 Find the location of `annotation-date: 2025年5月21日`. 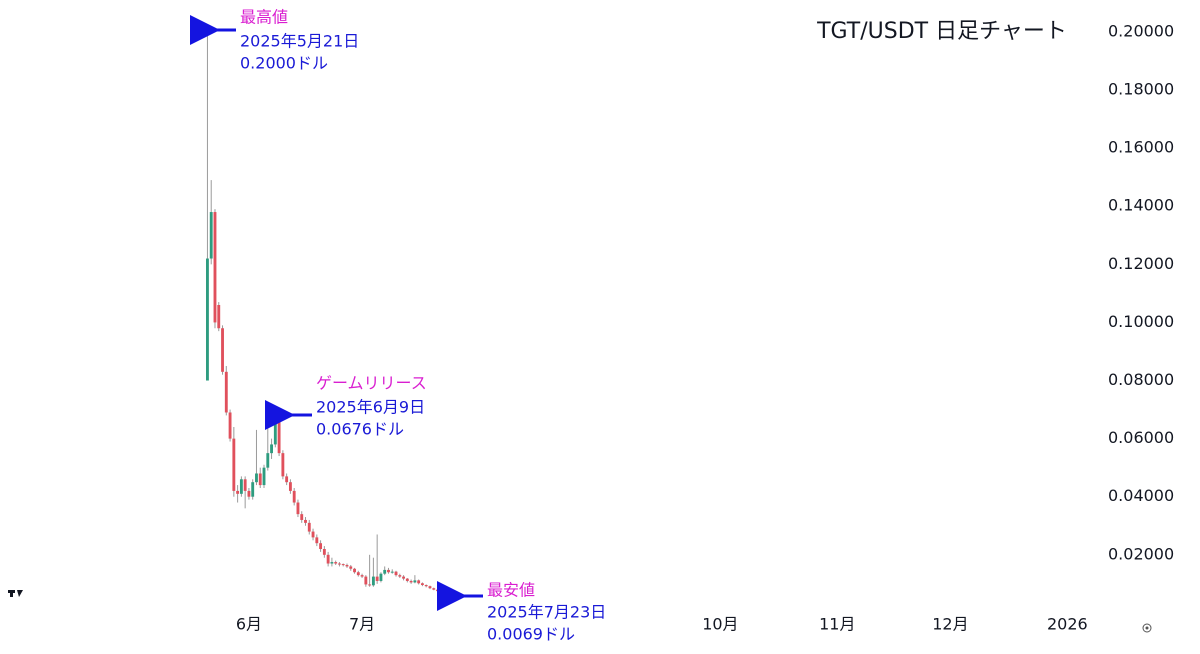

annotation-date: 2025年5月21日 is located at coordinates (299, 41).